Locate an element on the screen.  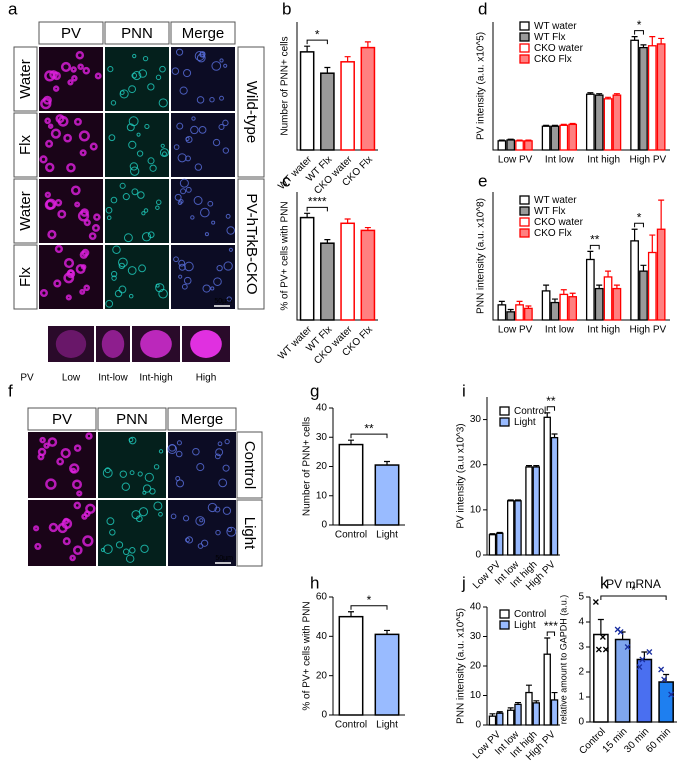
intensity-level: Int-low is located at coordinates (113, 378).